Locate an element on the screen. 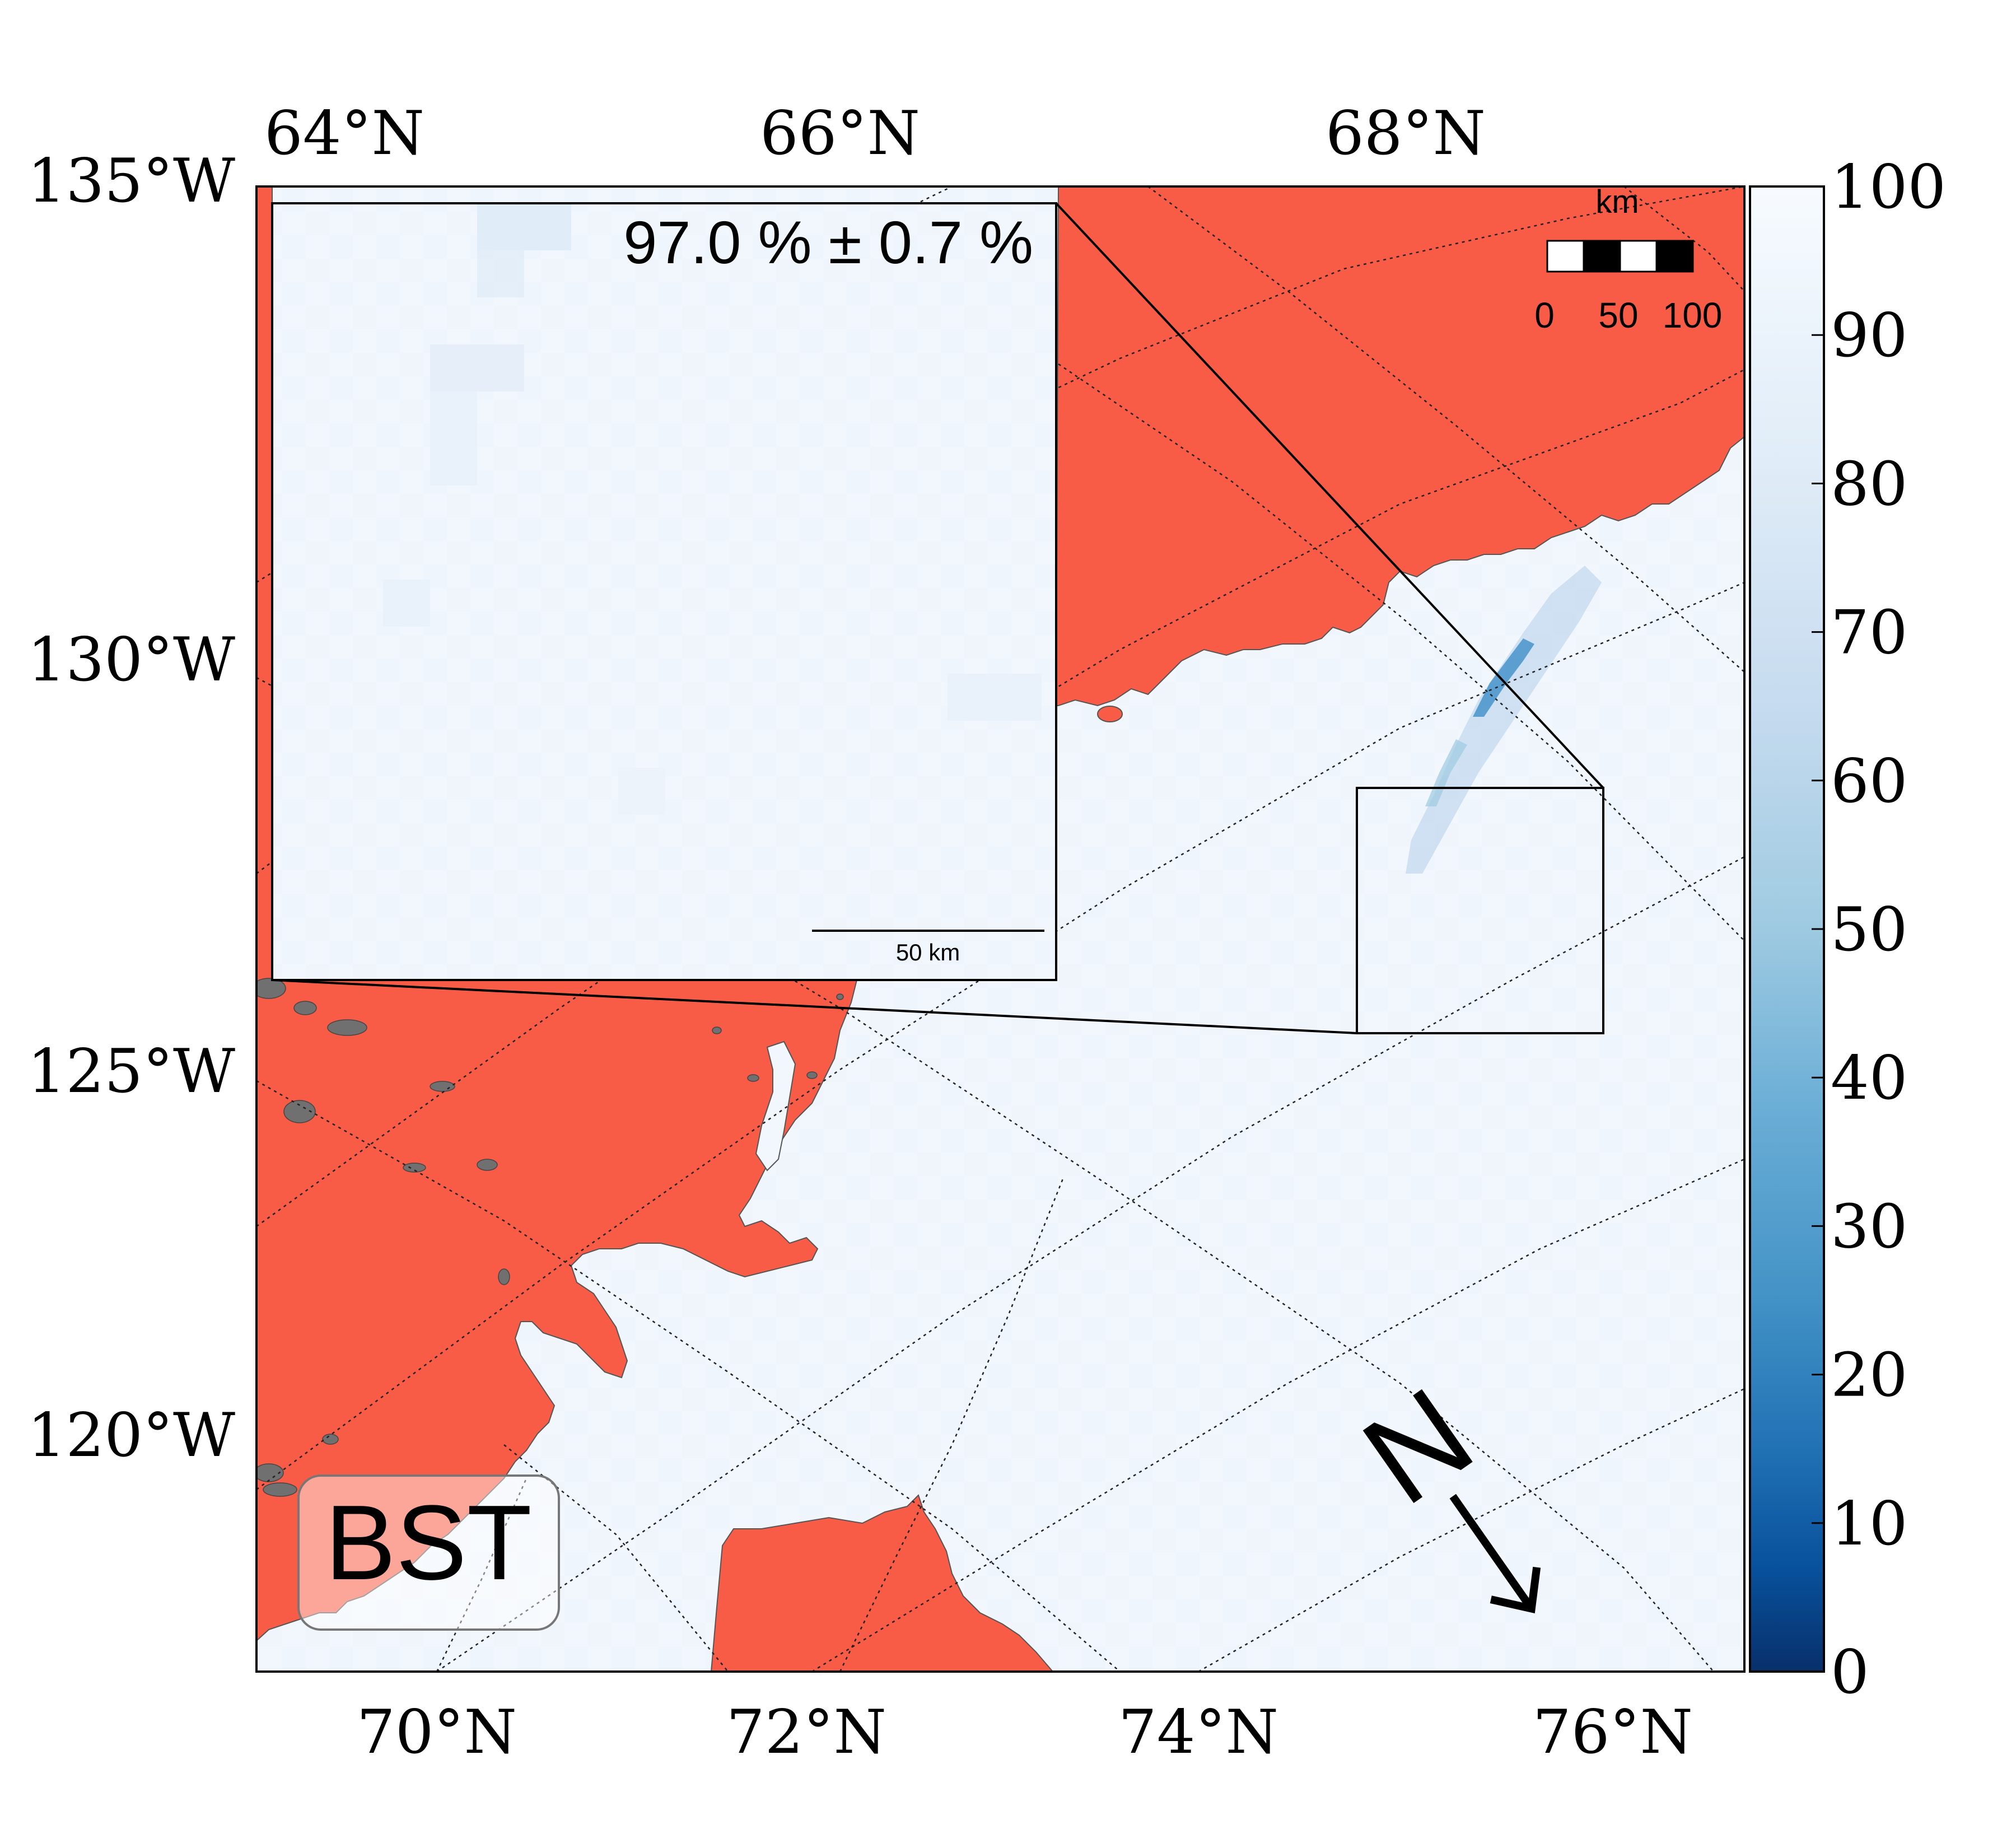 This screenshot has height=1848, width=2016. colorbar-tick-label: 70 is located at coordinates (1869, 633).